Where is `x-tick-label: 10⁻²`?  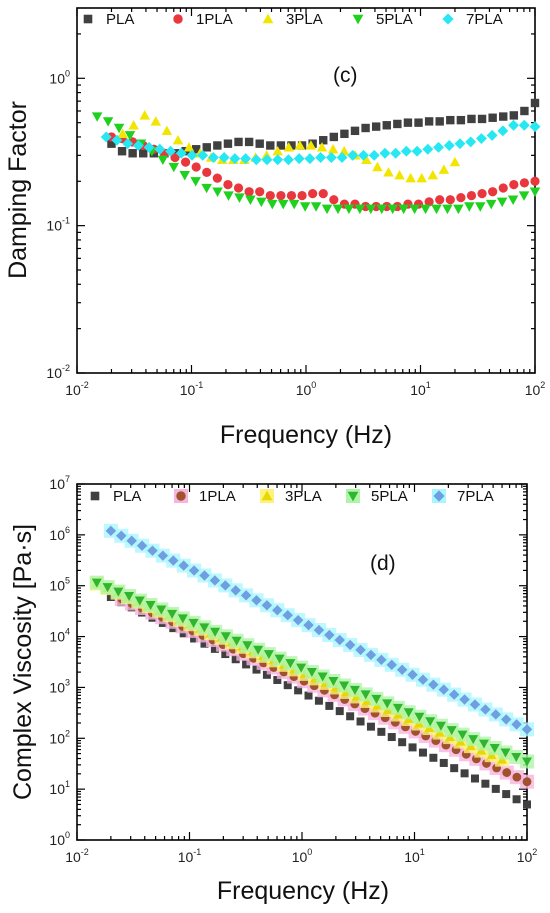 x-tick-label: 10⁻² is located at coordinates (77, 389).